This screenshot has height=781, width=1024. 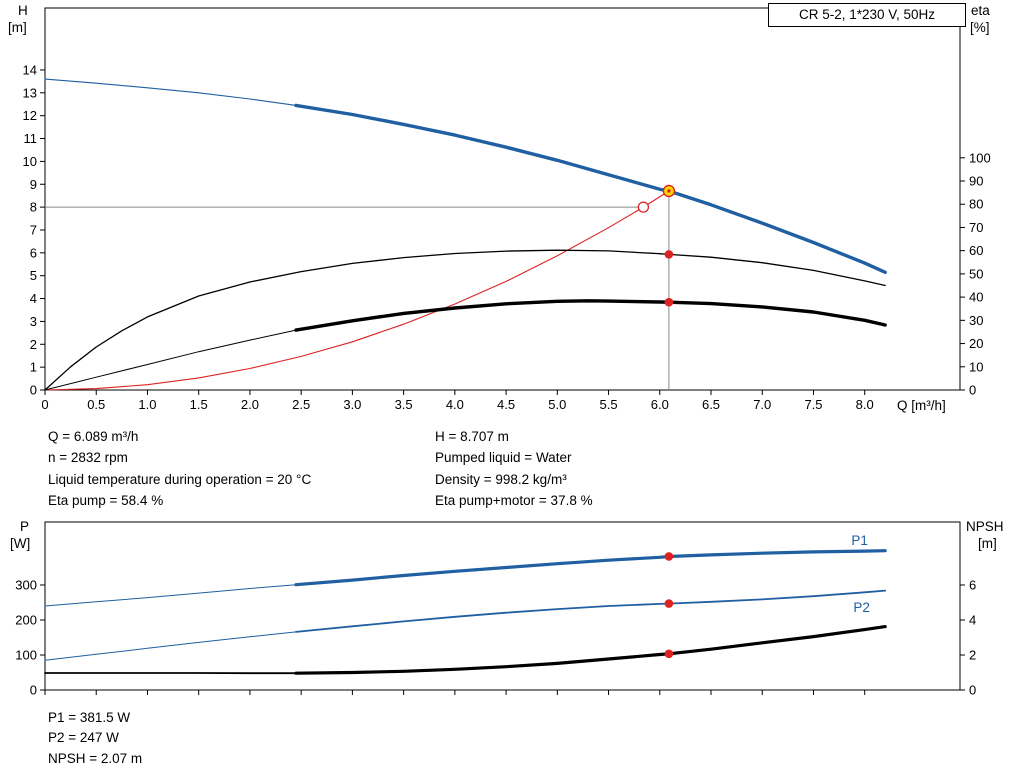 I want to click on eta-pump-motor-curve-thin, so click(x=170, y=360).